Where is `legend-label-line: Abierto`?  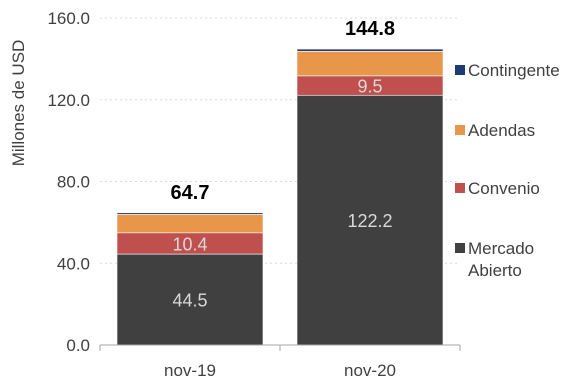
legend-label-line: Abierto is located at coordinates (495, 270).